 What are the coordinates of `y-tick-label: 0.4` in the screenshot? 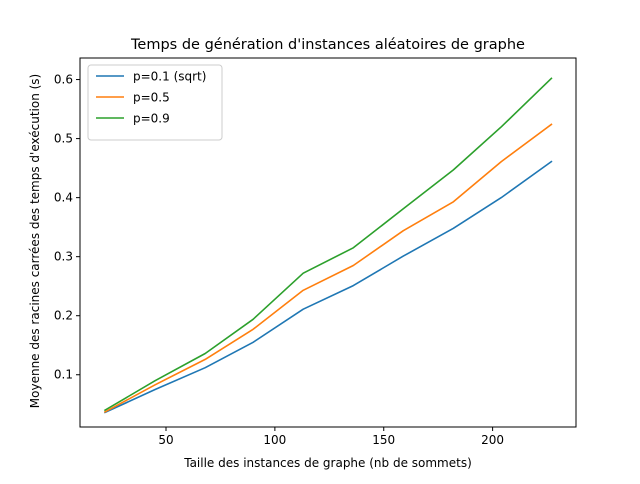 It's located at (63, 198).